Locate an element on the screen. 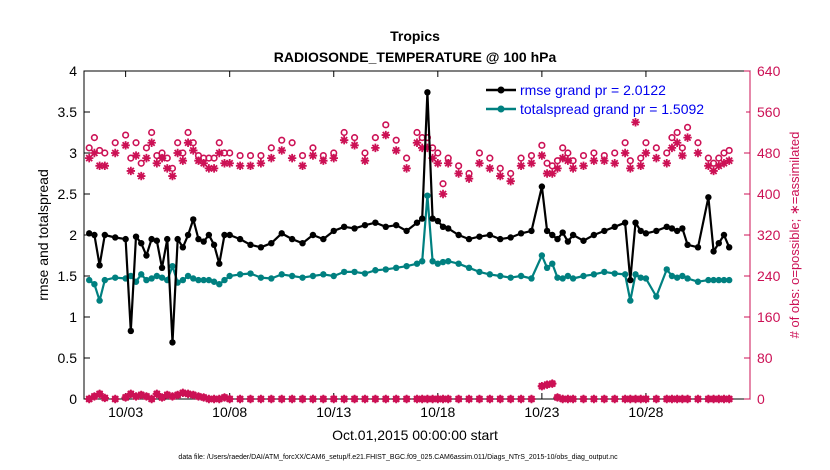  legend-label-rmse: rmse grand pr = 2.0122 is located at coordinates (593, 90).